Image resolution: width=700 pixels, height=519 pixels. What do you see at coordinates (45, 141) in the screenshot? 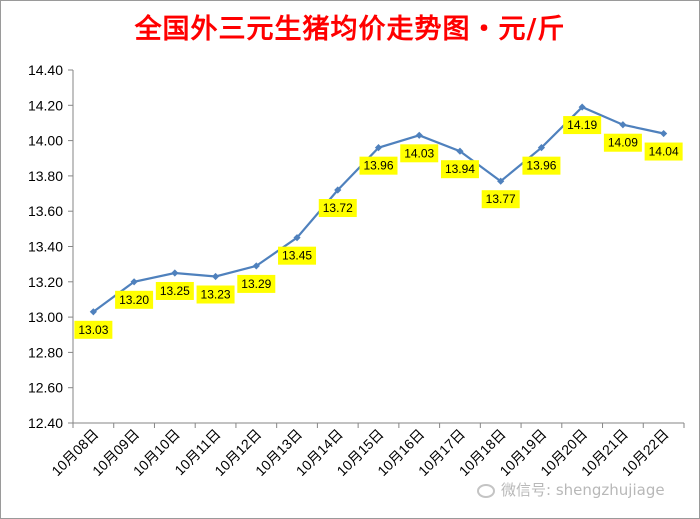
I see `y-tick-label: 14.00` at bounding box center [45, 141].